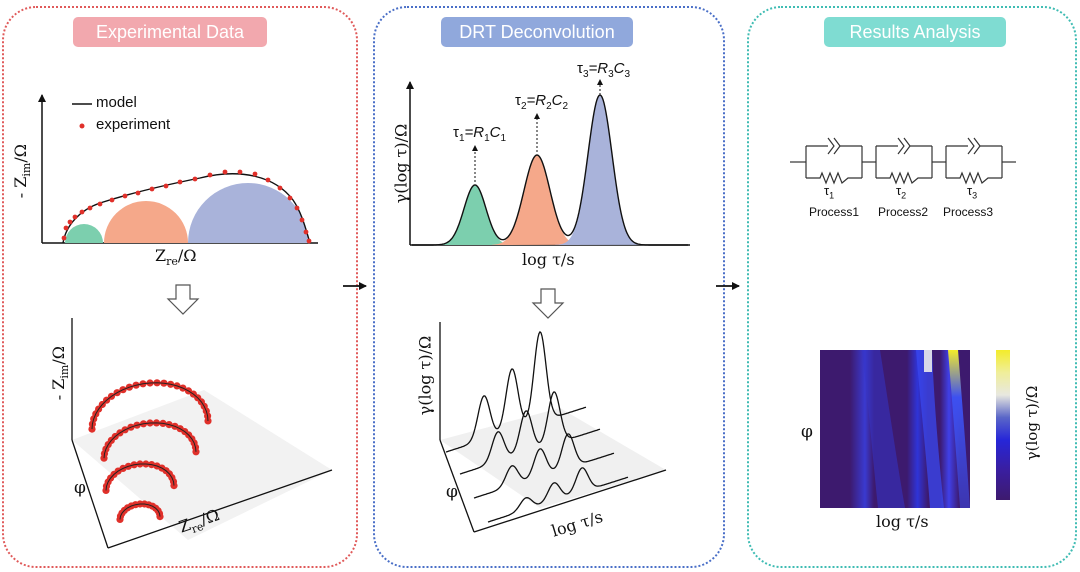 The height and width of the screenshot is (572, 1080). I want to click on drt-3d-curves, so click(537, 426).